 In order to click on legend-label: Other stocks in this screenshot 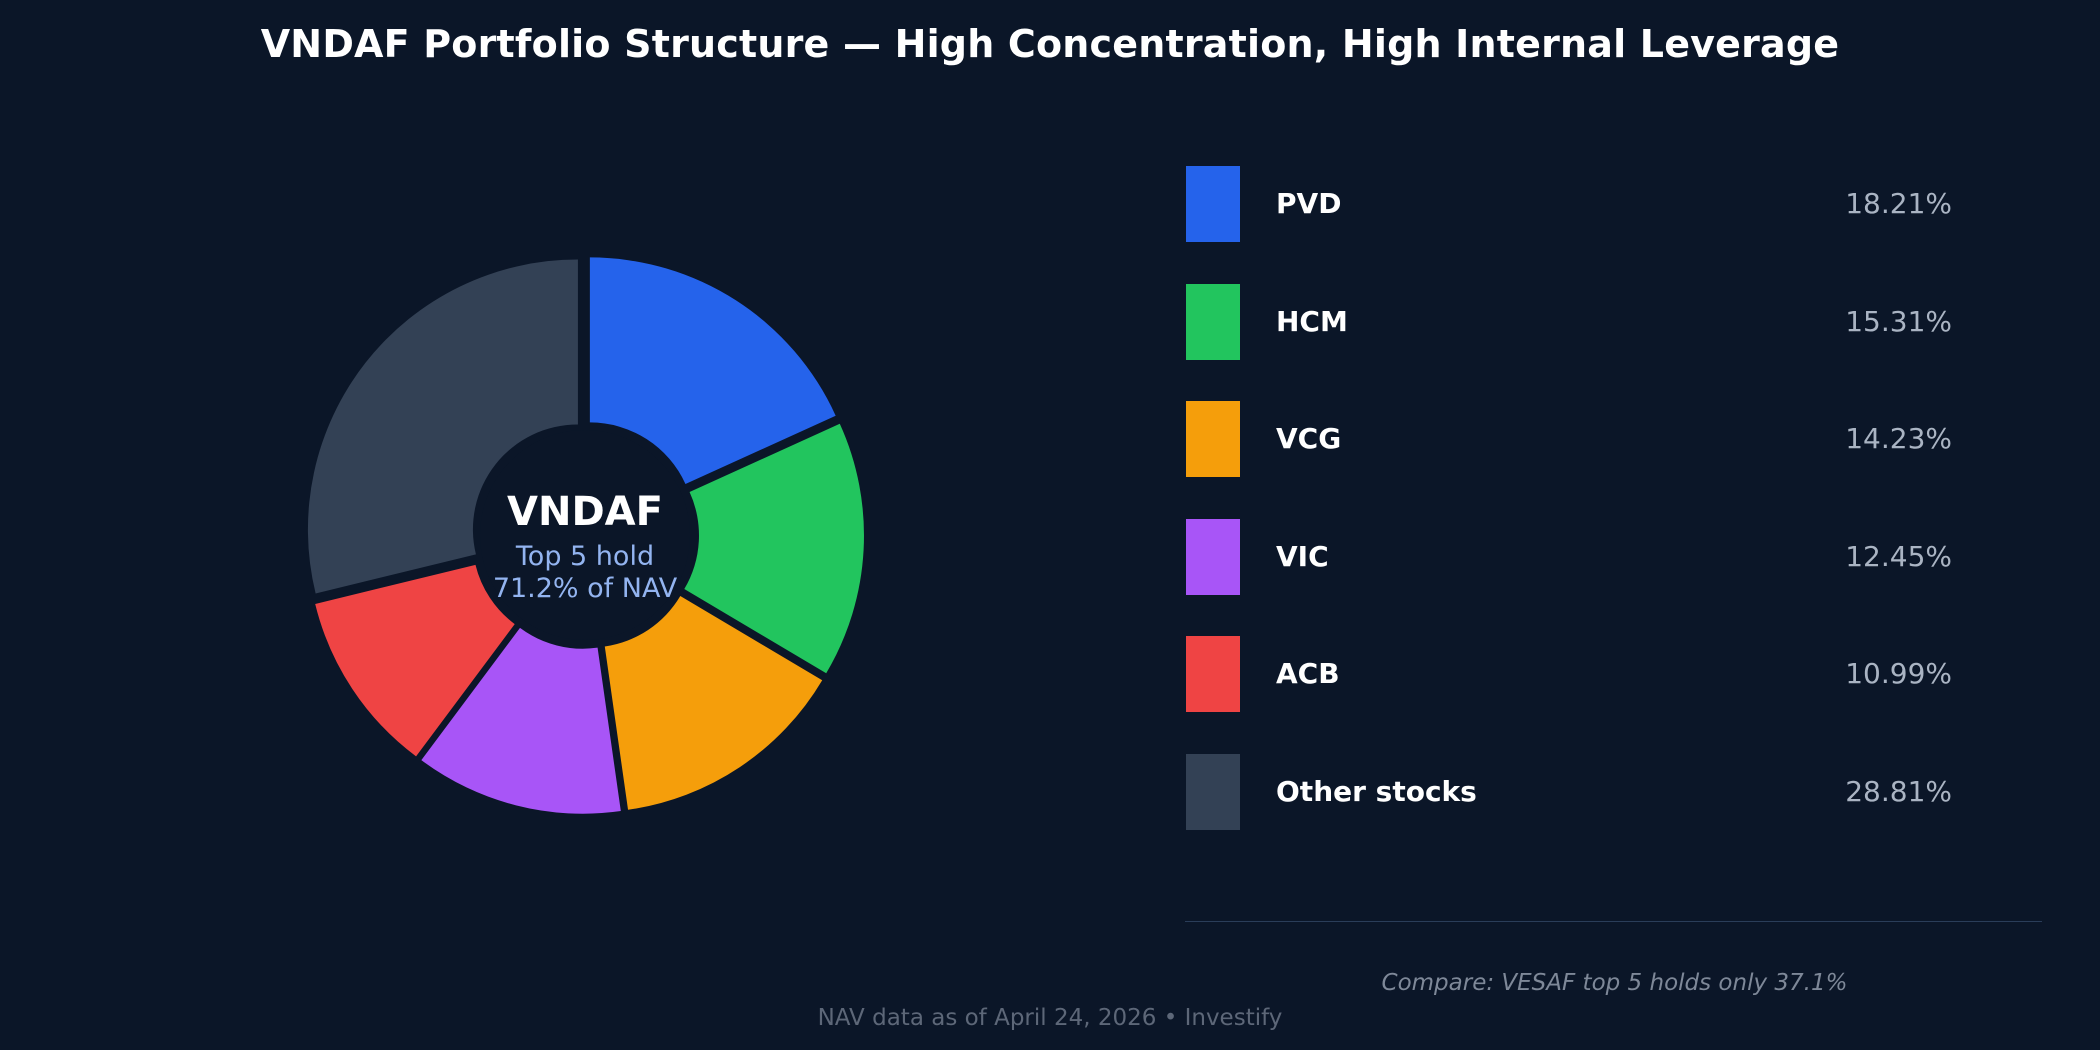, I will do `click(1376, 791)`.